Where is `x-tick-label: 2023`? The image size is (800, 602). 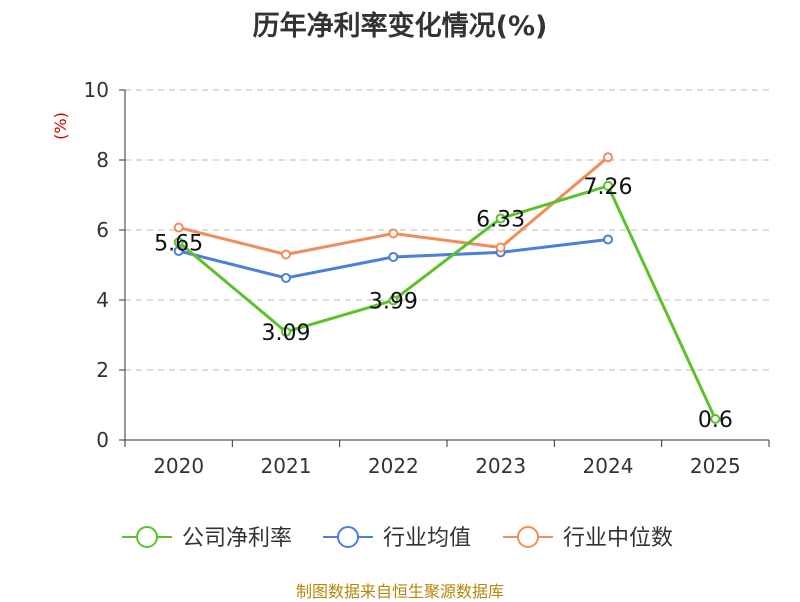 x-tick-label: 2023 is located at coordinates (500, 466).